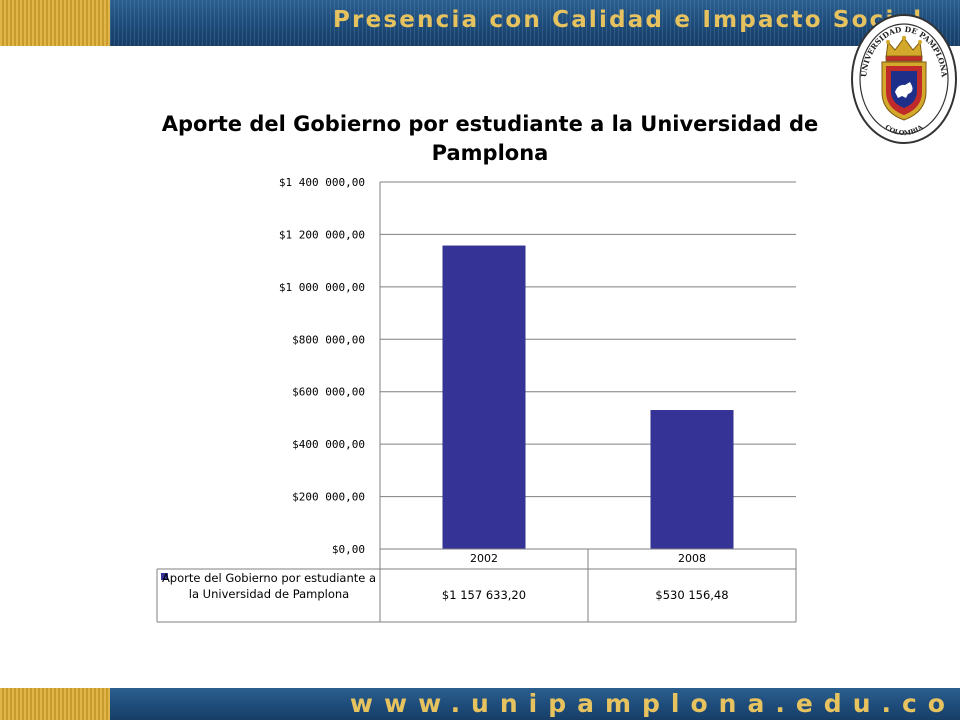 The height and width of the screenshot is (720, 960). I want to click on university-seal-logo: UNIVERSIDAD DE PAMPLONA COLOMBIA, so click(904, 79).